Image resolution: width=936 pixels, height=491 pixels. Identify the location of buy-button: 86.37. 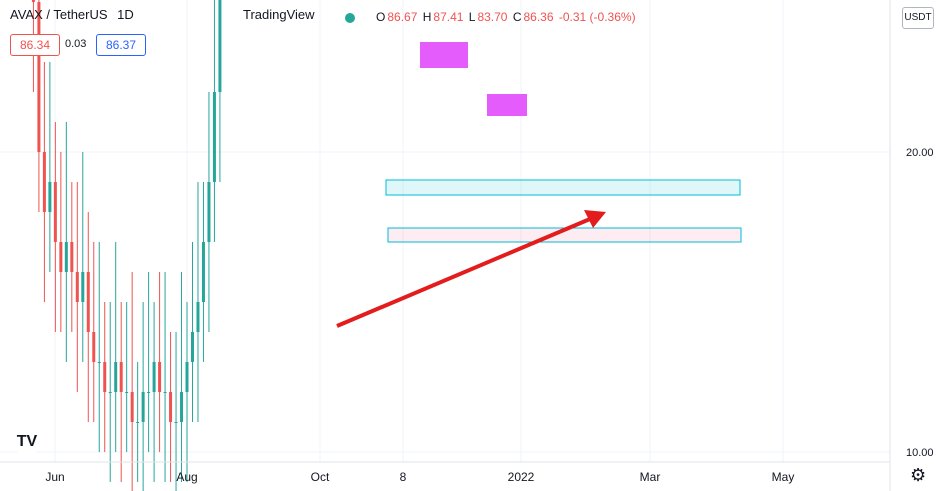
(121, 45).